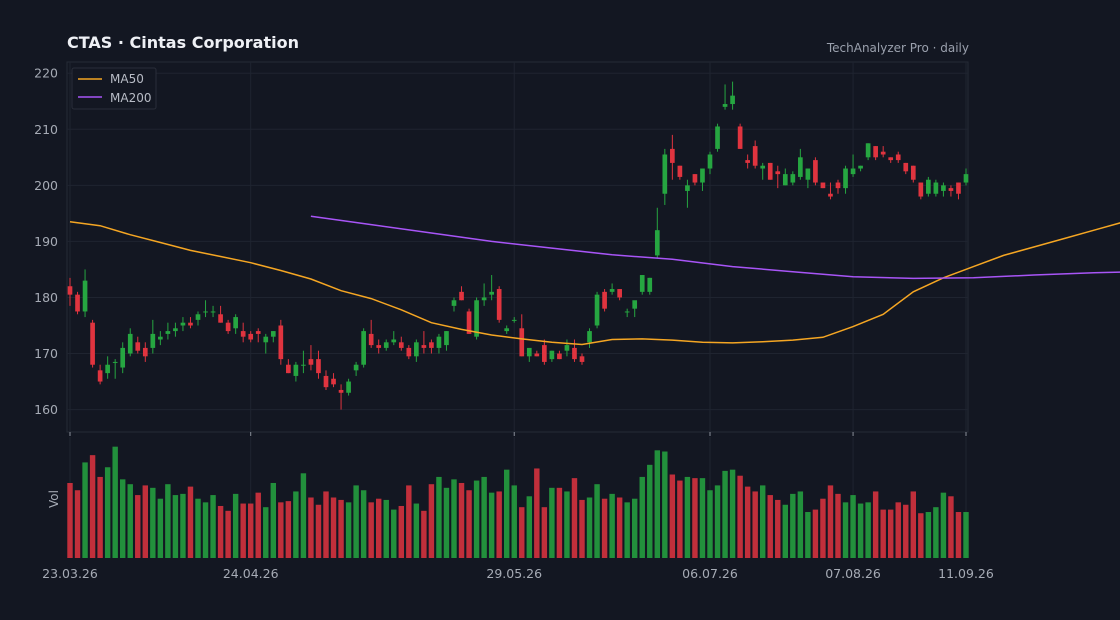 The image size is (1120, 620). Describe the element at coordinates (46, 185) in the screenshot. I see `y-tick-label: 200` at that location.